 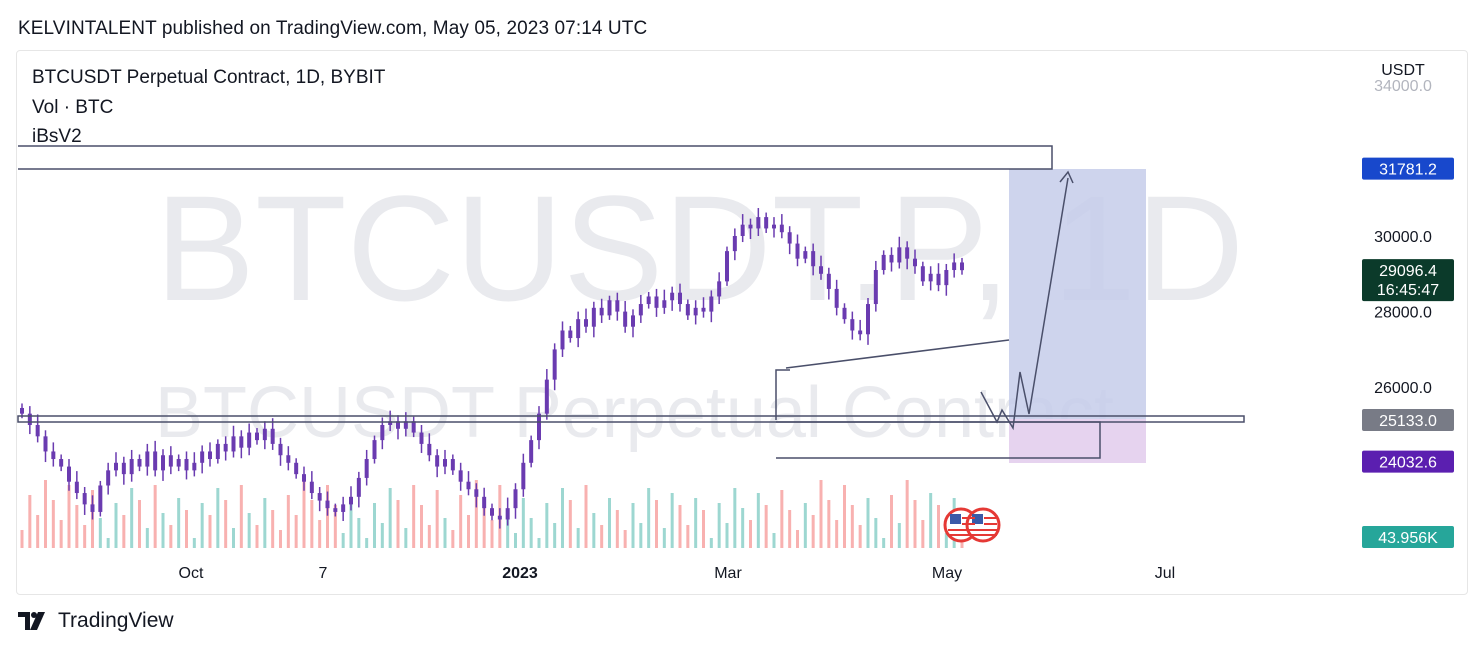 What do you see at coordinates (209, 77) in the screenshot?
I see `legend-symbol: BTCUSDT Perpetual Contract, 1D, BYBIT` at bounding box center [209, 77].